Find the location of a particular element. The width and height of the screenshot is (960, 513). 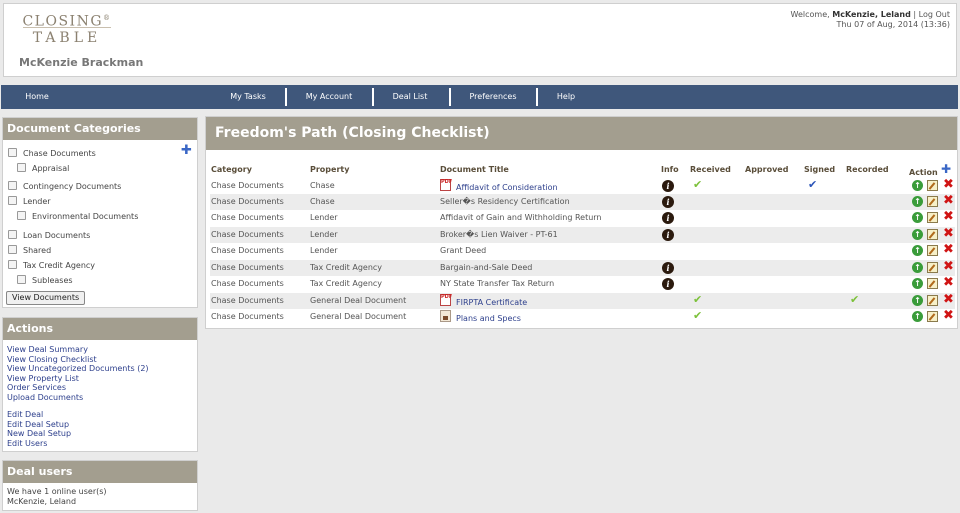

action-link: View Property List is located at coordinates (43, 378).